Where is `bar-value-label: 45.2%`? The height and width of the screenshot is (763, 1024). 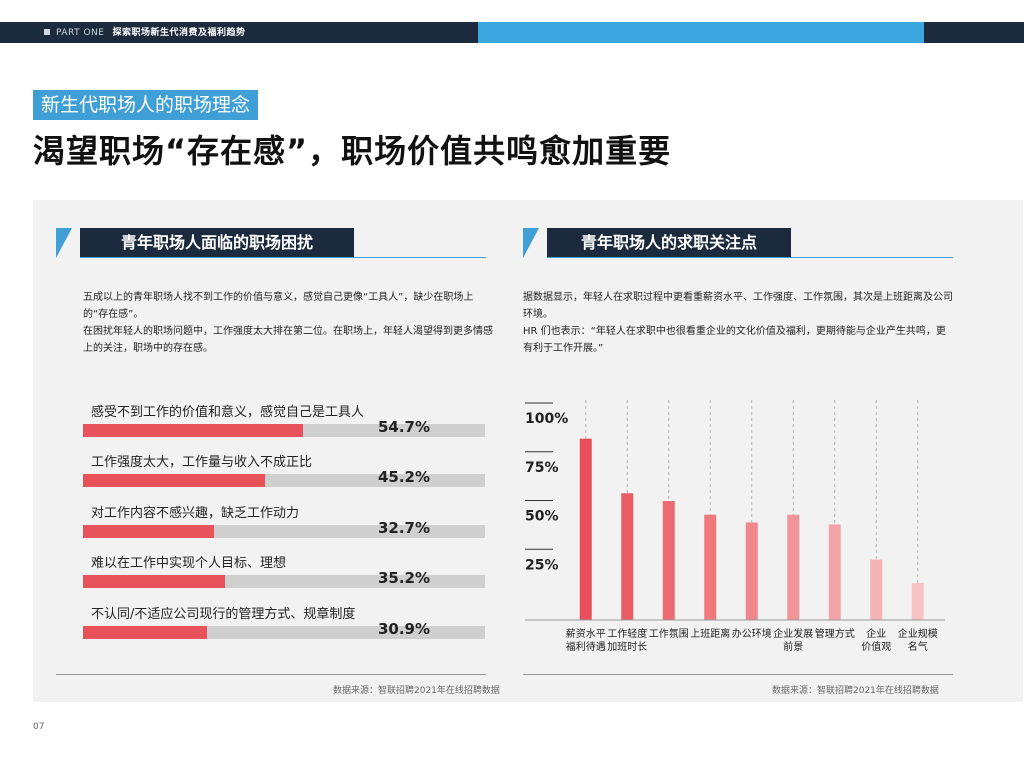 bar-value-label: 45.2% is located at coordinates (403, 477).